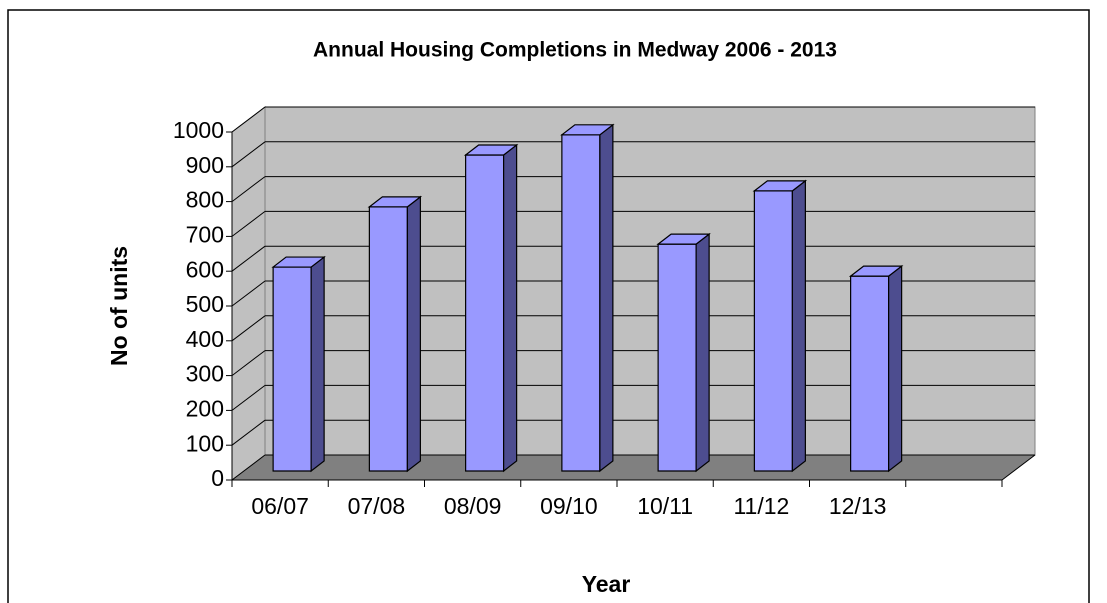 The width and height of the screenshot is (1107, 603). What do you see at coordinates (205, 165) in the screenshot?
I see `y-tick-label: 900` at bounding box center [205, 165].